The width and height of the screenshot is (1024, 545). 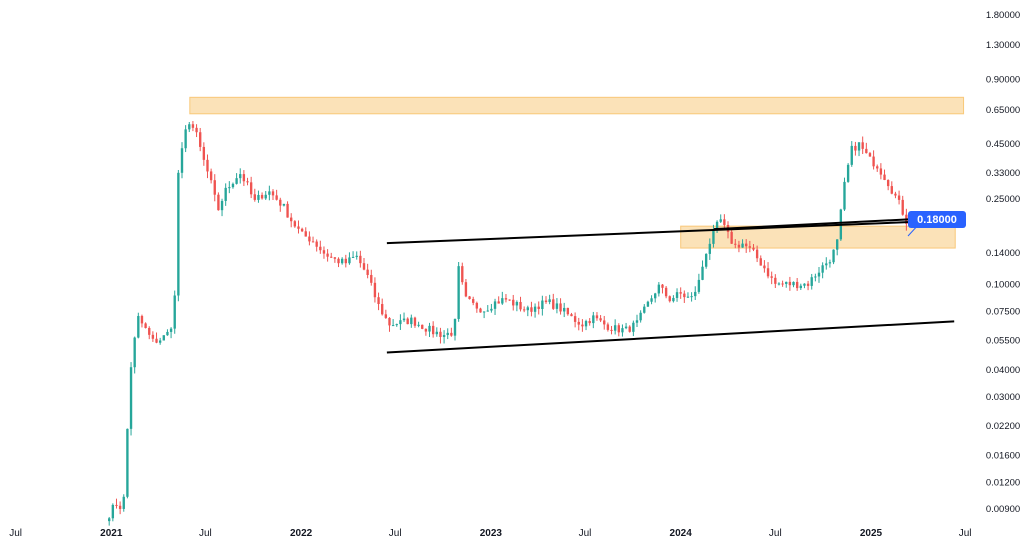 I want to click on price-tag-text: 0.18000, so click(x=937, y=220).